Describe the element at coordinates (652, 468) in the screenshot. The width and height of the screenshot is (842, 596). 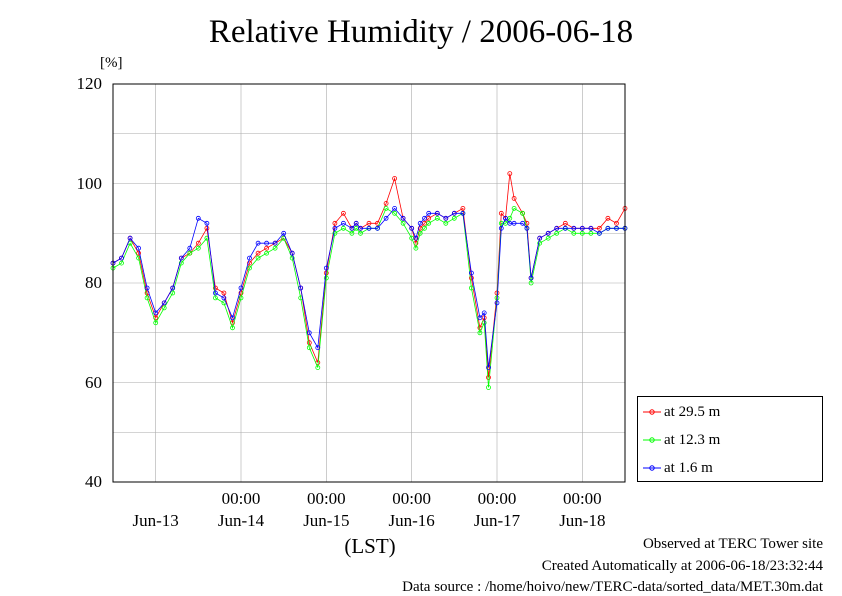
I see `legend-marker-blue` at that location.